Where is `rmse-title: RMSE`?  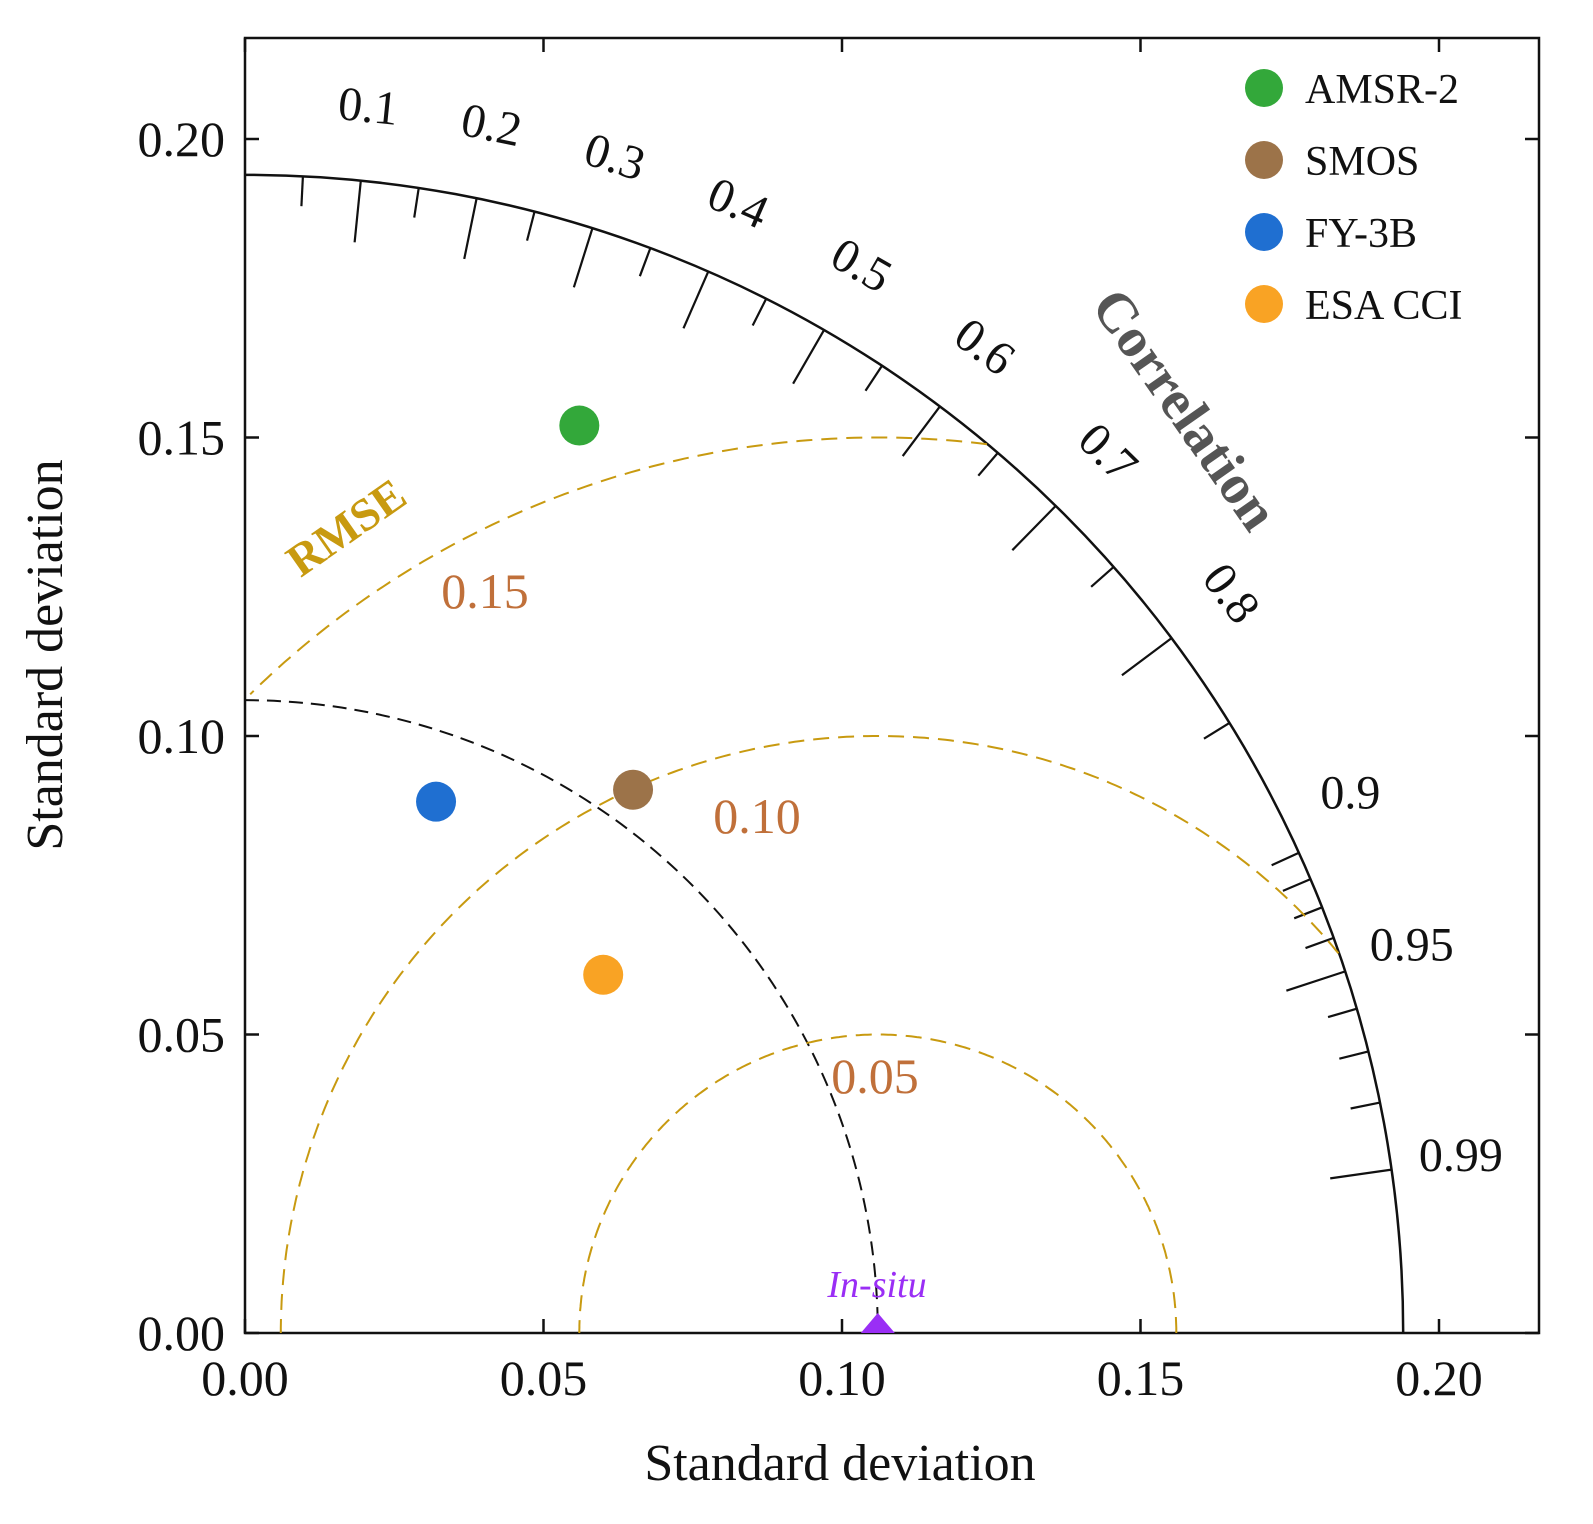 rmse-title: RMSE is located at coordinates (346, 527).